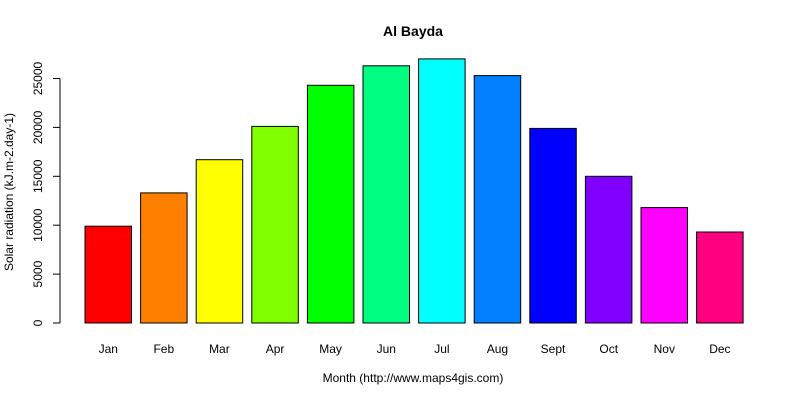 The height and width of the screenshot is (400, 800). Describe the element at coordinates (38, 127) in the screenshot. I see `y-tick-label: 20000` at that location.